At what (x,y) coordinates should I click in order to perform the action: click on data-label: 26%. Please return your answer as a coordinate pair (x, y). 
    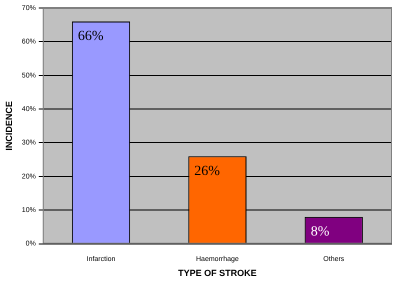
    Looking at the image, I should click on (207, 171).